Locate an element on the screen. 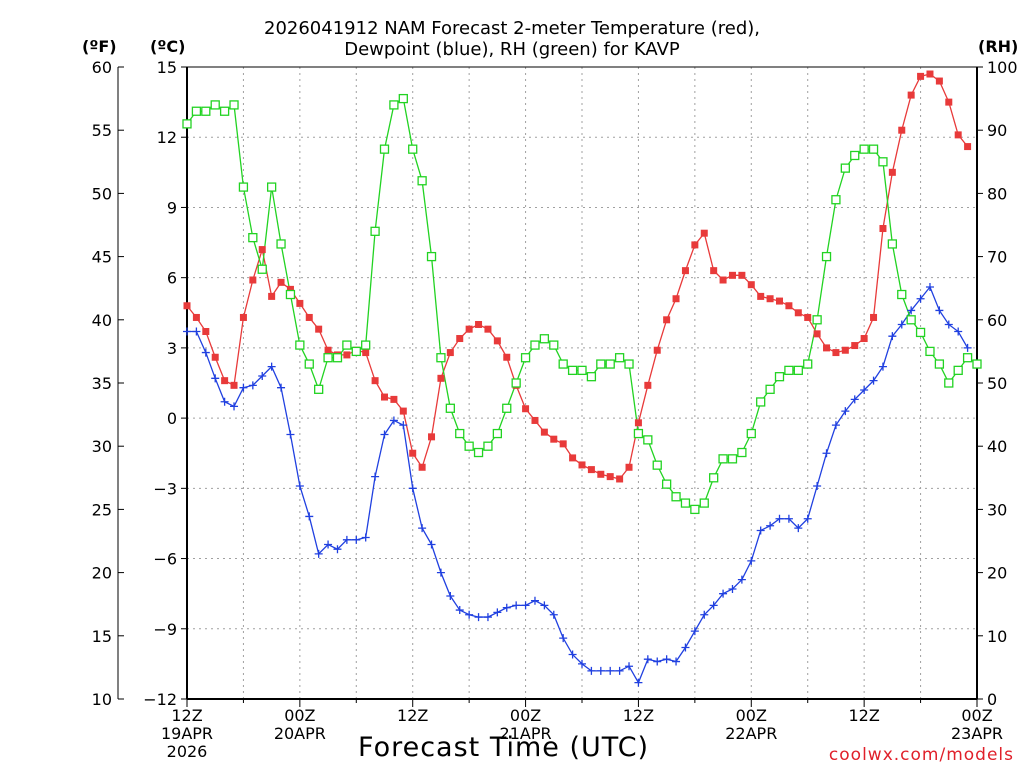  c-tick-label: −6 is located at coordinates (165, 559).